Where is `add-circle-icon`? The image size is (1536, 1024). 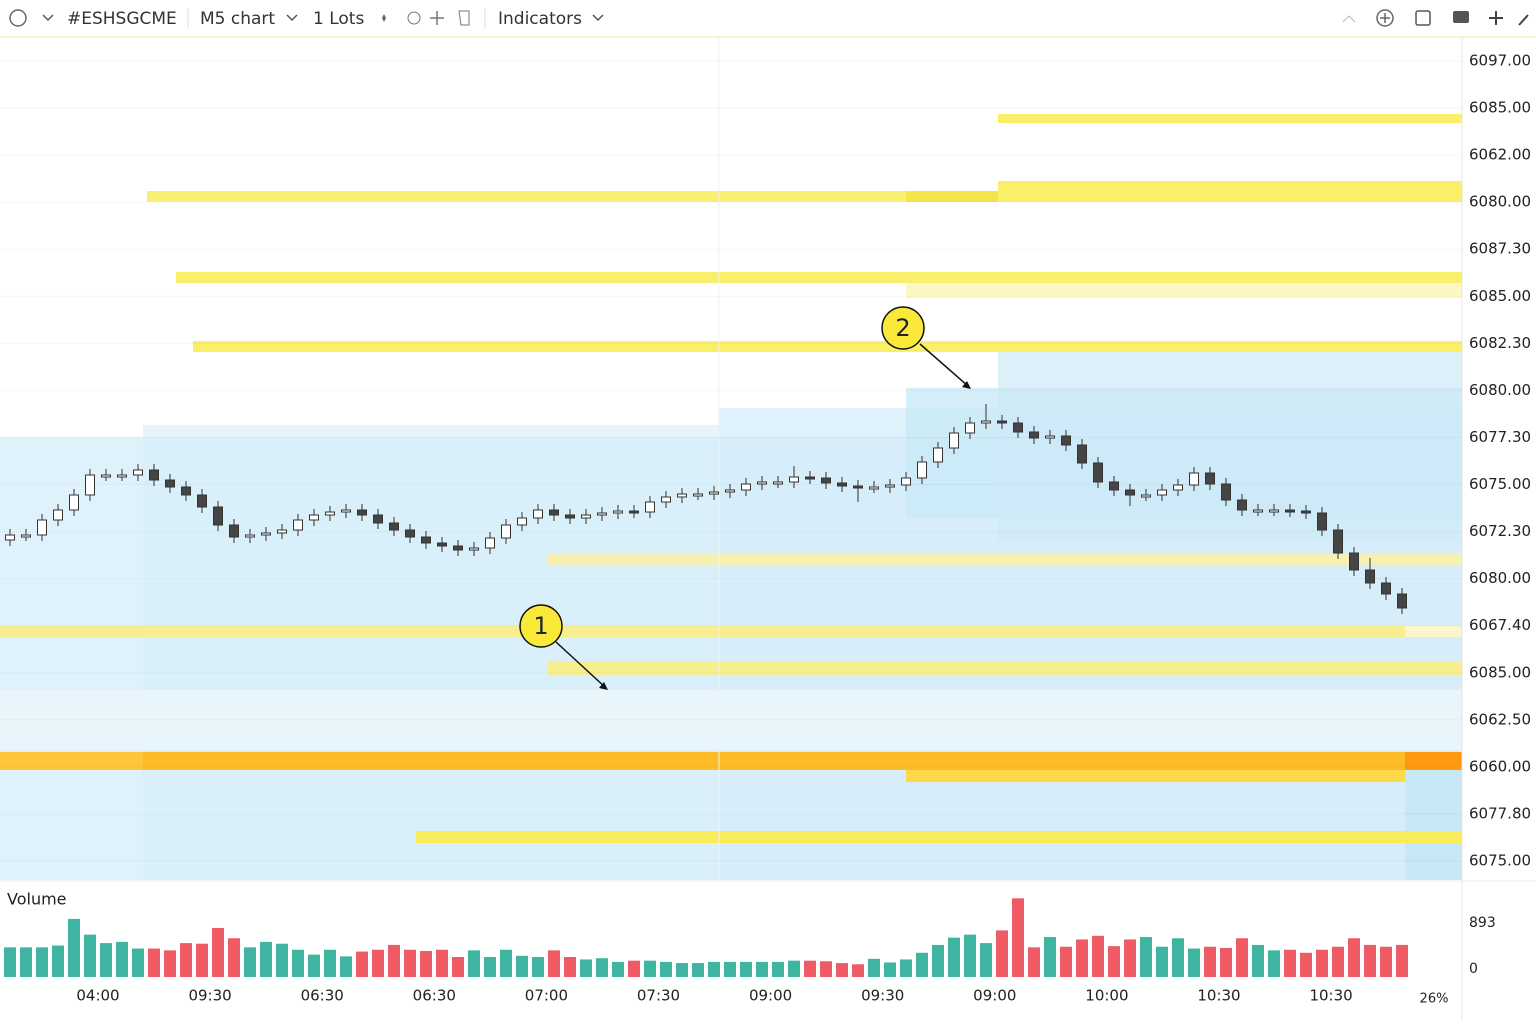 add-circle-icon is located at coordinates (1385, 18).